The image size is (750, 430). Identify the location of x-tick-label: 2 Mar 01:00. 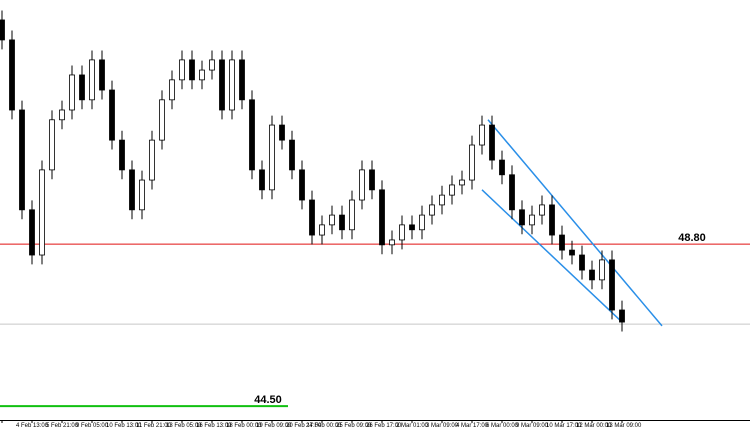
(412, 426).